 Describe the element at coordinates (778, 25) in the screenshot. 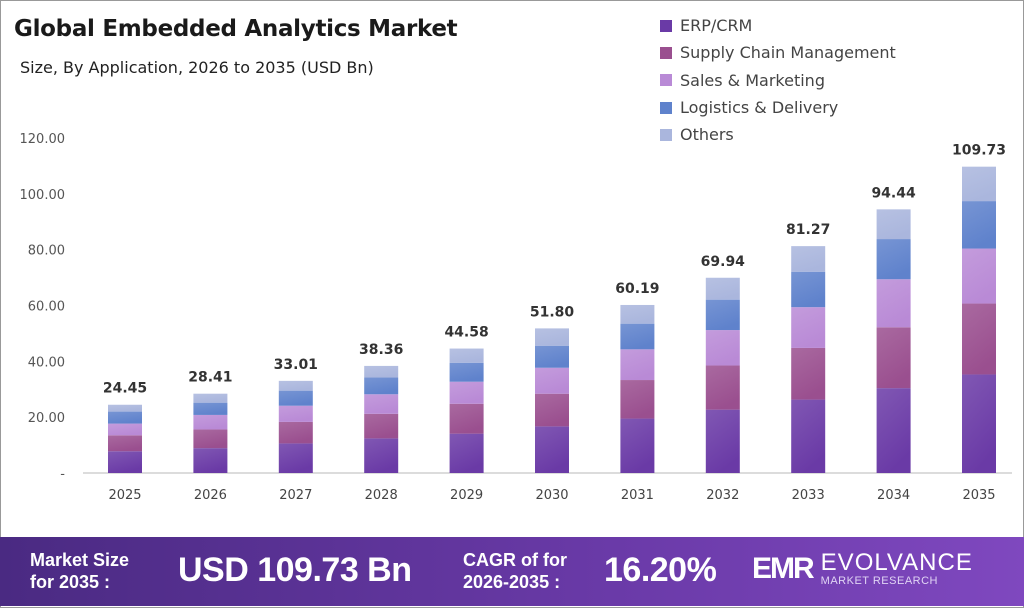

I see `legend-item: ERP/CRM` at that location.